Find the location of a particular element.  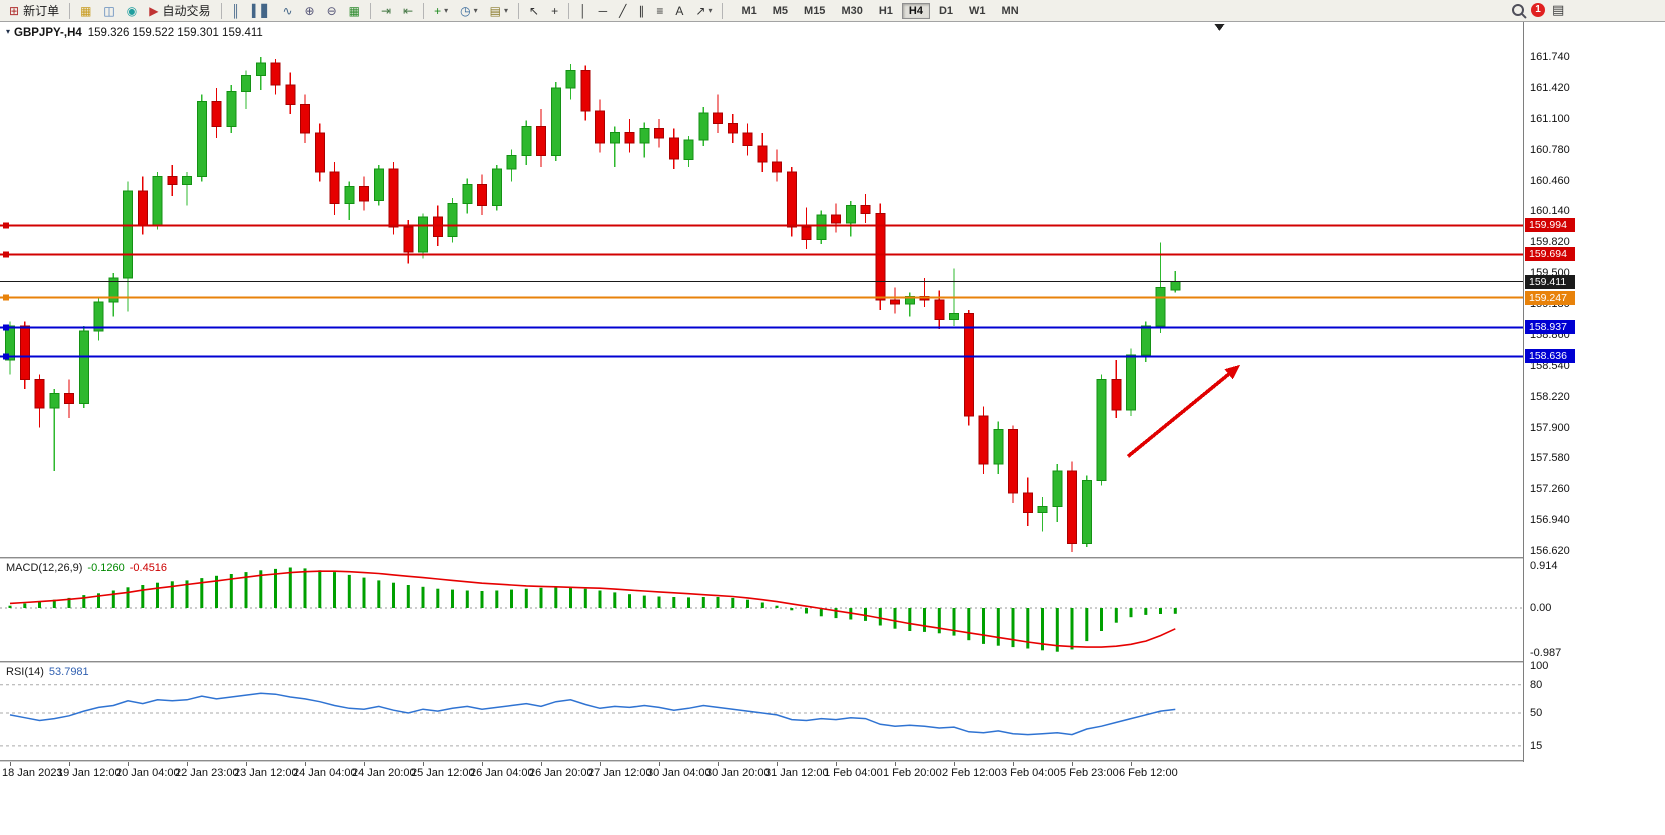

zoom-out-icon: ⊖ is located at coordinates (331, 10).